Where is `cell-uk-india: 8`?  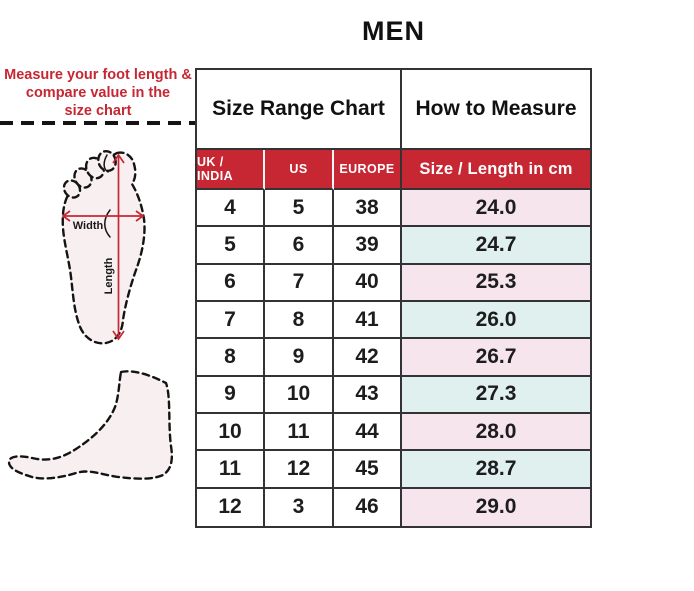
cell-uk-india: 8 is located at coordinates (231, 358).